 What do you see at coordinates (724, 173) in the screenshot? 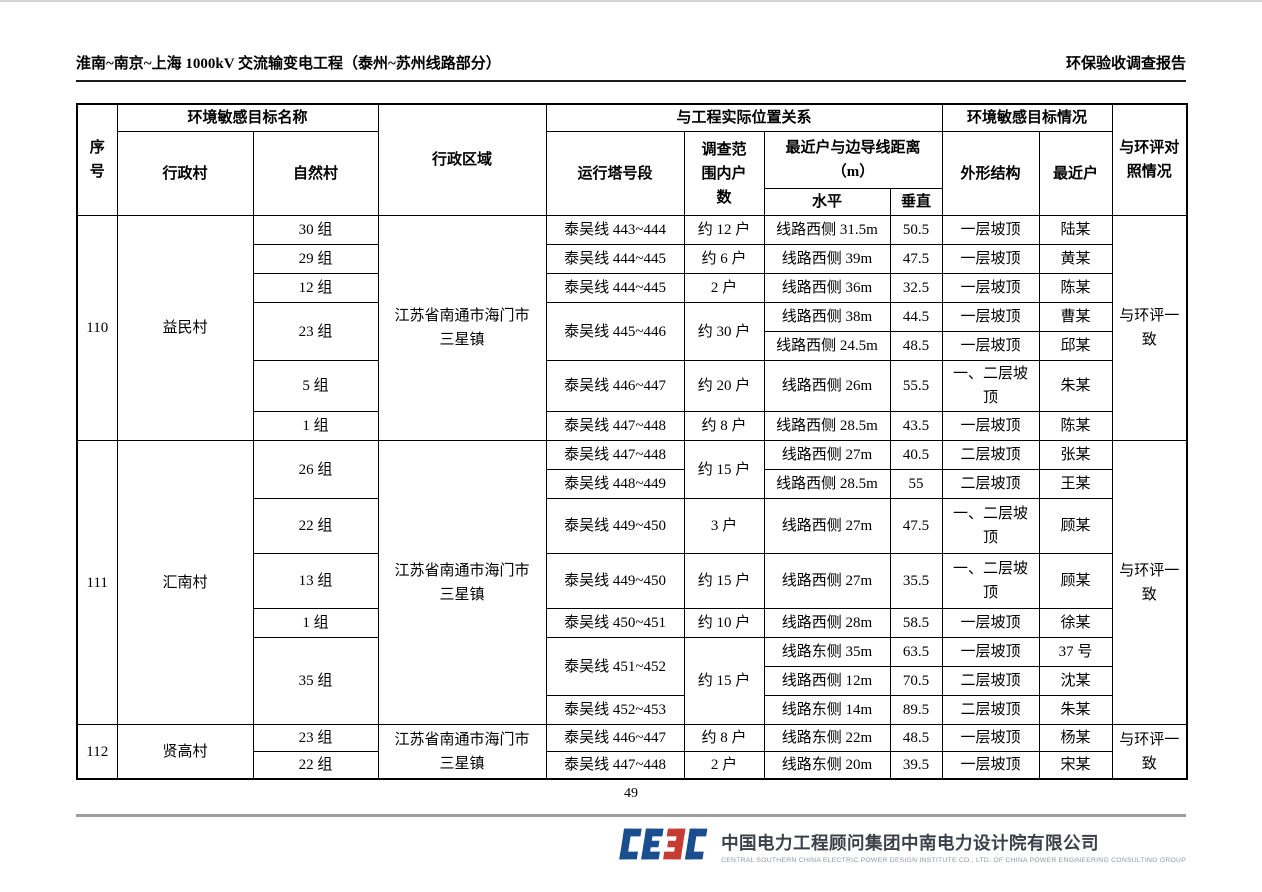
I see `col-households: 调查范围内户数` at bounding box center [724, 173].